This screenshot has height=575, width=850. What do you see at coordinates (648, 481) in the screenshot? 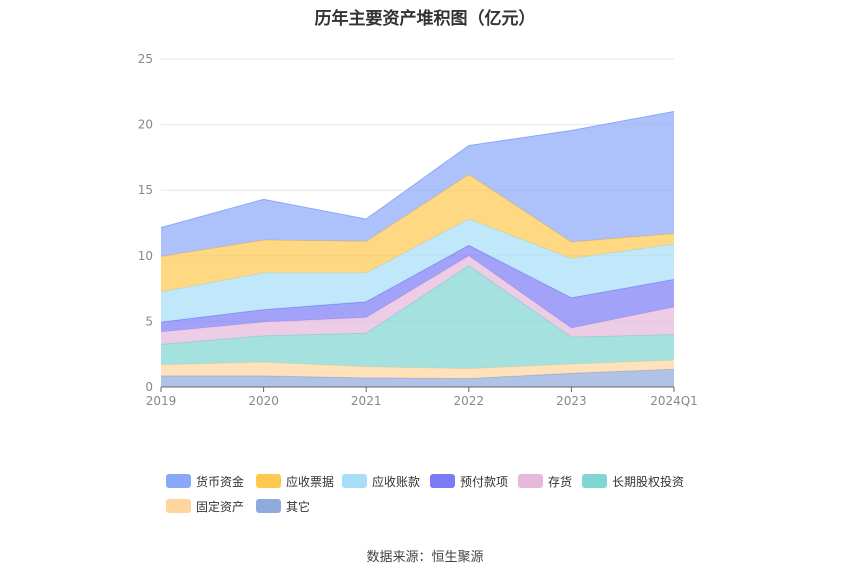
I see `legend-label: 长期股权投资` at bounding box center [648, 481].